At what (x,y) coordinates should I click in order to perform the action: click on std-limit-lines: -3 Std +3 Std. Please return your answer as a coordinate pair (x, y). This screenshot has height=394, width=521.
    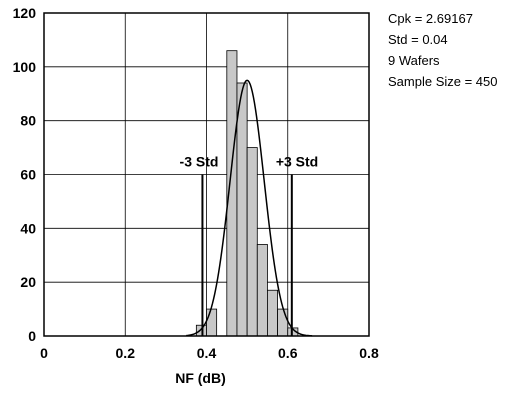
    Looking at the image, I should click on (249, 245).